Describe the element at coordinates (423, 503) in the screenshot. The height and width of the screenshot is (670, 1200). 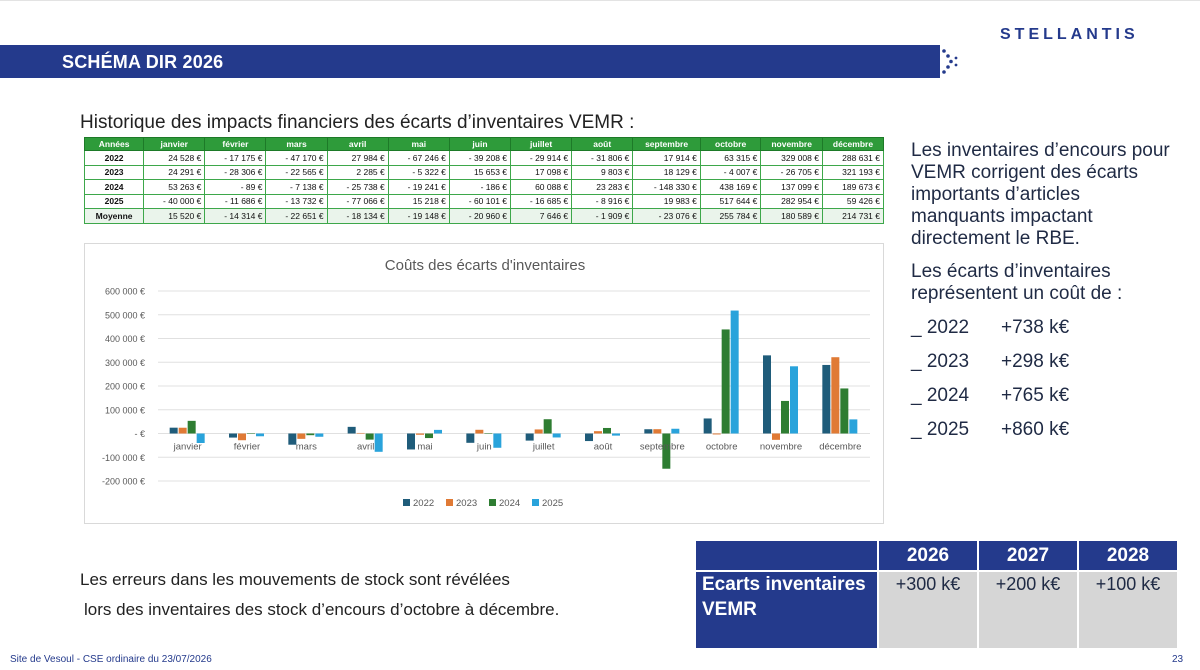
I see `legend-label: 2022` at that location.